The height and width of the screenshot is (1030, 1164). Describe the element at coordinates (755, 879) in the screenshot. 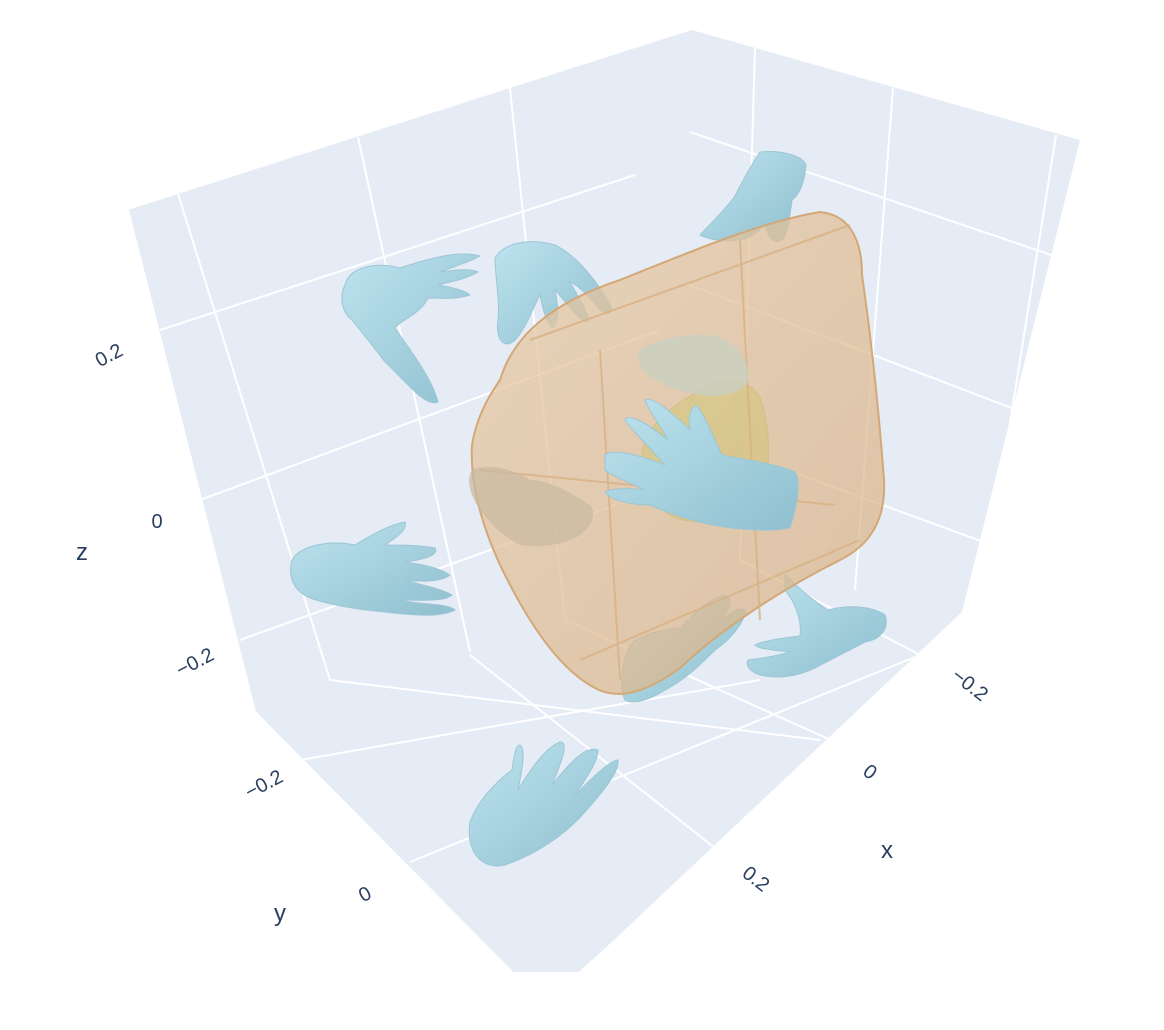

I see `x-tick-label: 0.2` at that location.